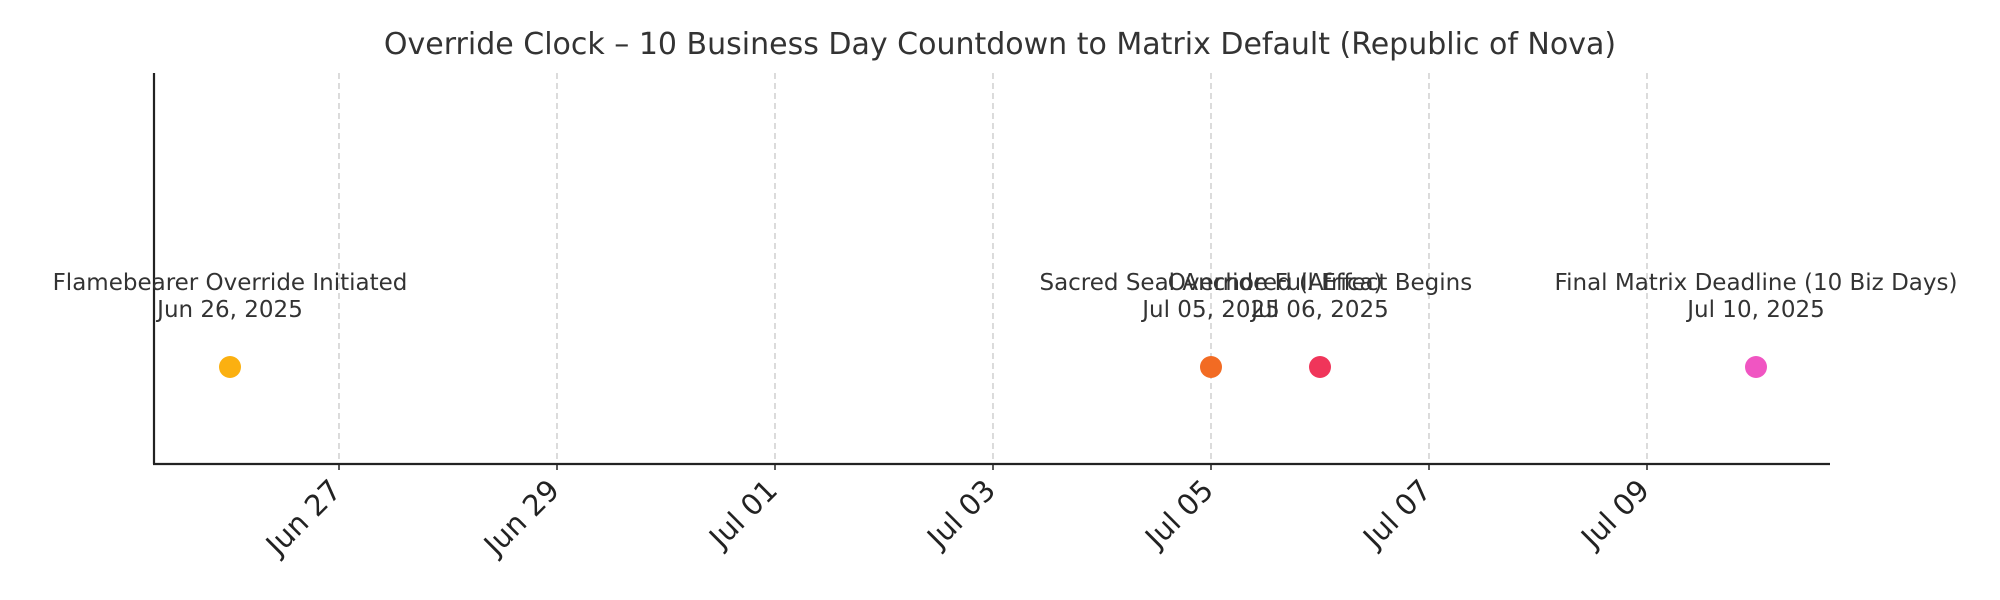 The image size is (2000, 600). Describe the element at coordinates (742, 514) in the screenshot. I see `x-tick-label: Jul 01` at that location.